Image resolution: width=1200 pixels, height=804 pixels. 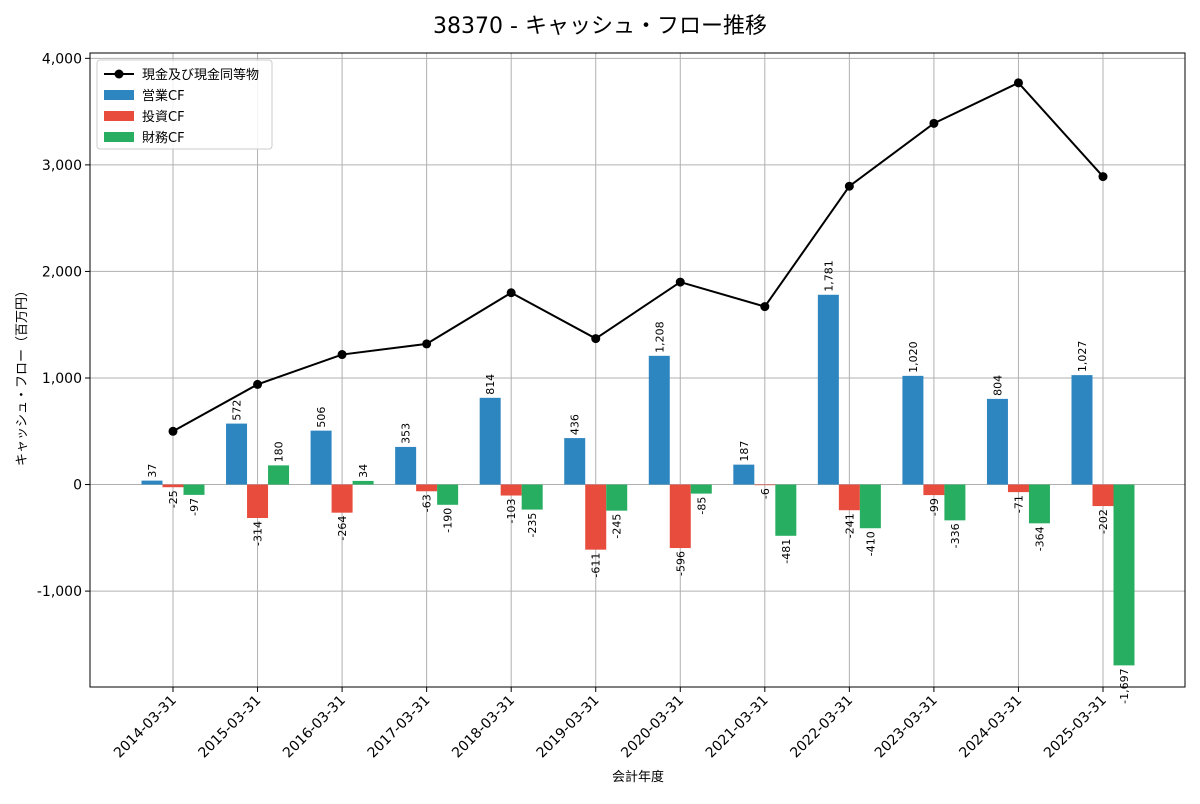 What do you see at coordinates (1018, 504) in the screenshot?
I see `bar-value-label: -71` at bounding box center [1018, 504].